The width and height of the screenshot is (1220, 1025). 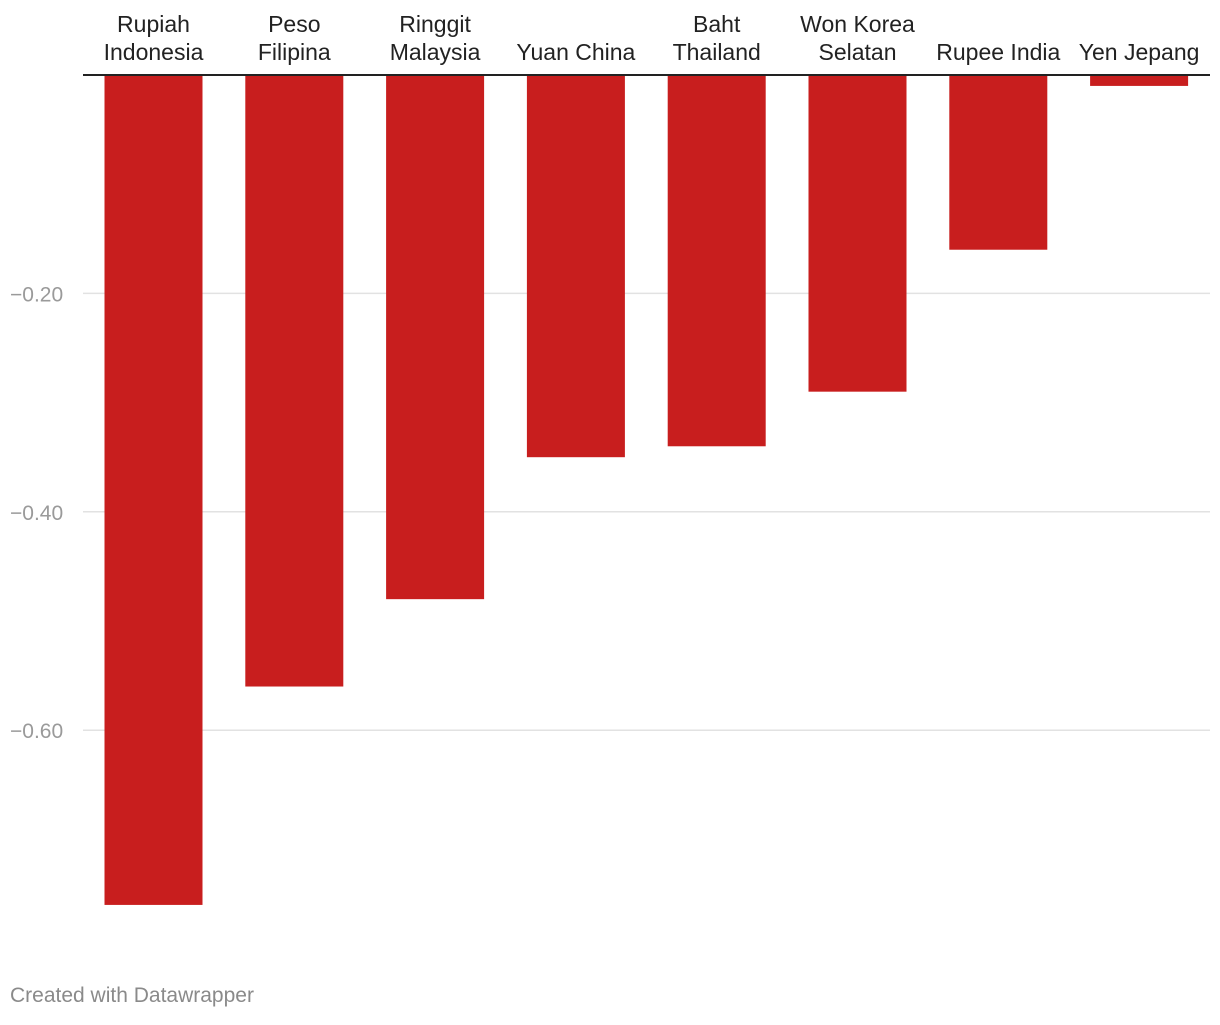 What do you see at coordinates (717, 52) in the screenshot?
I see `category-label: Thailand` at bounding box center [717, 52].